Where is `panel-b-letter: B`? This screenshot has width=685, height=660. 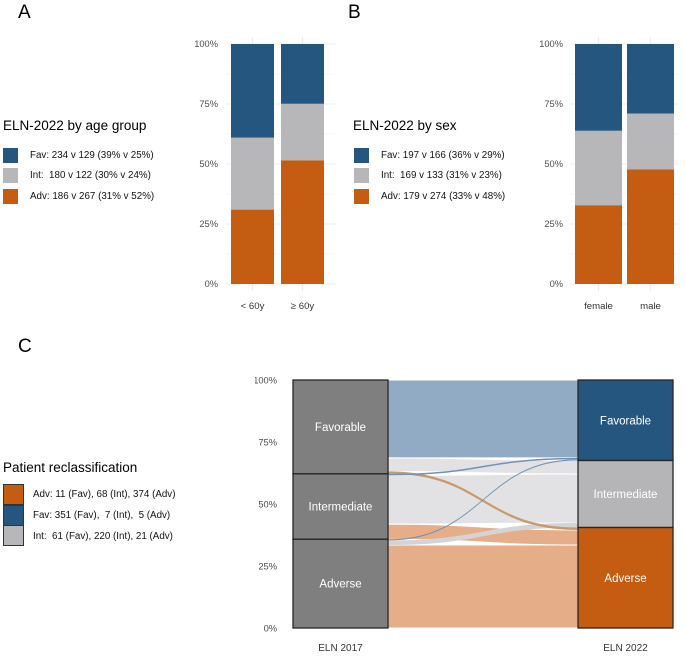
panel-b-letter: B is located at coordinates (354, 12).